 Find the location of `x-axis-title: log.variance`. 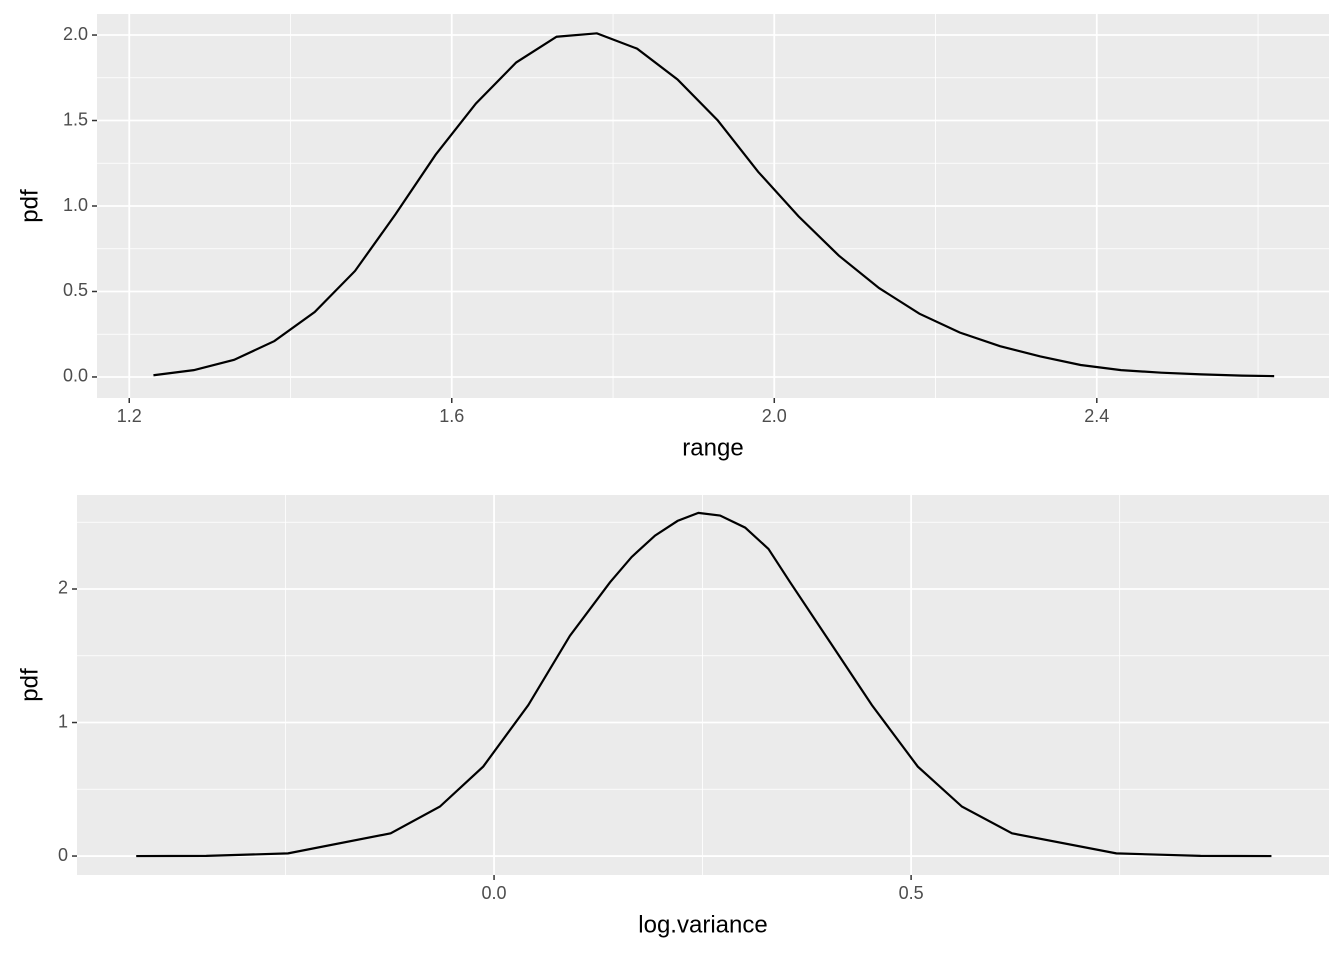

x-axis-title: log.variance is located at coordinates (702, 924).